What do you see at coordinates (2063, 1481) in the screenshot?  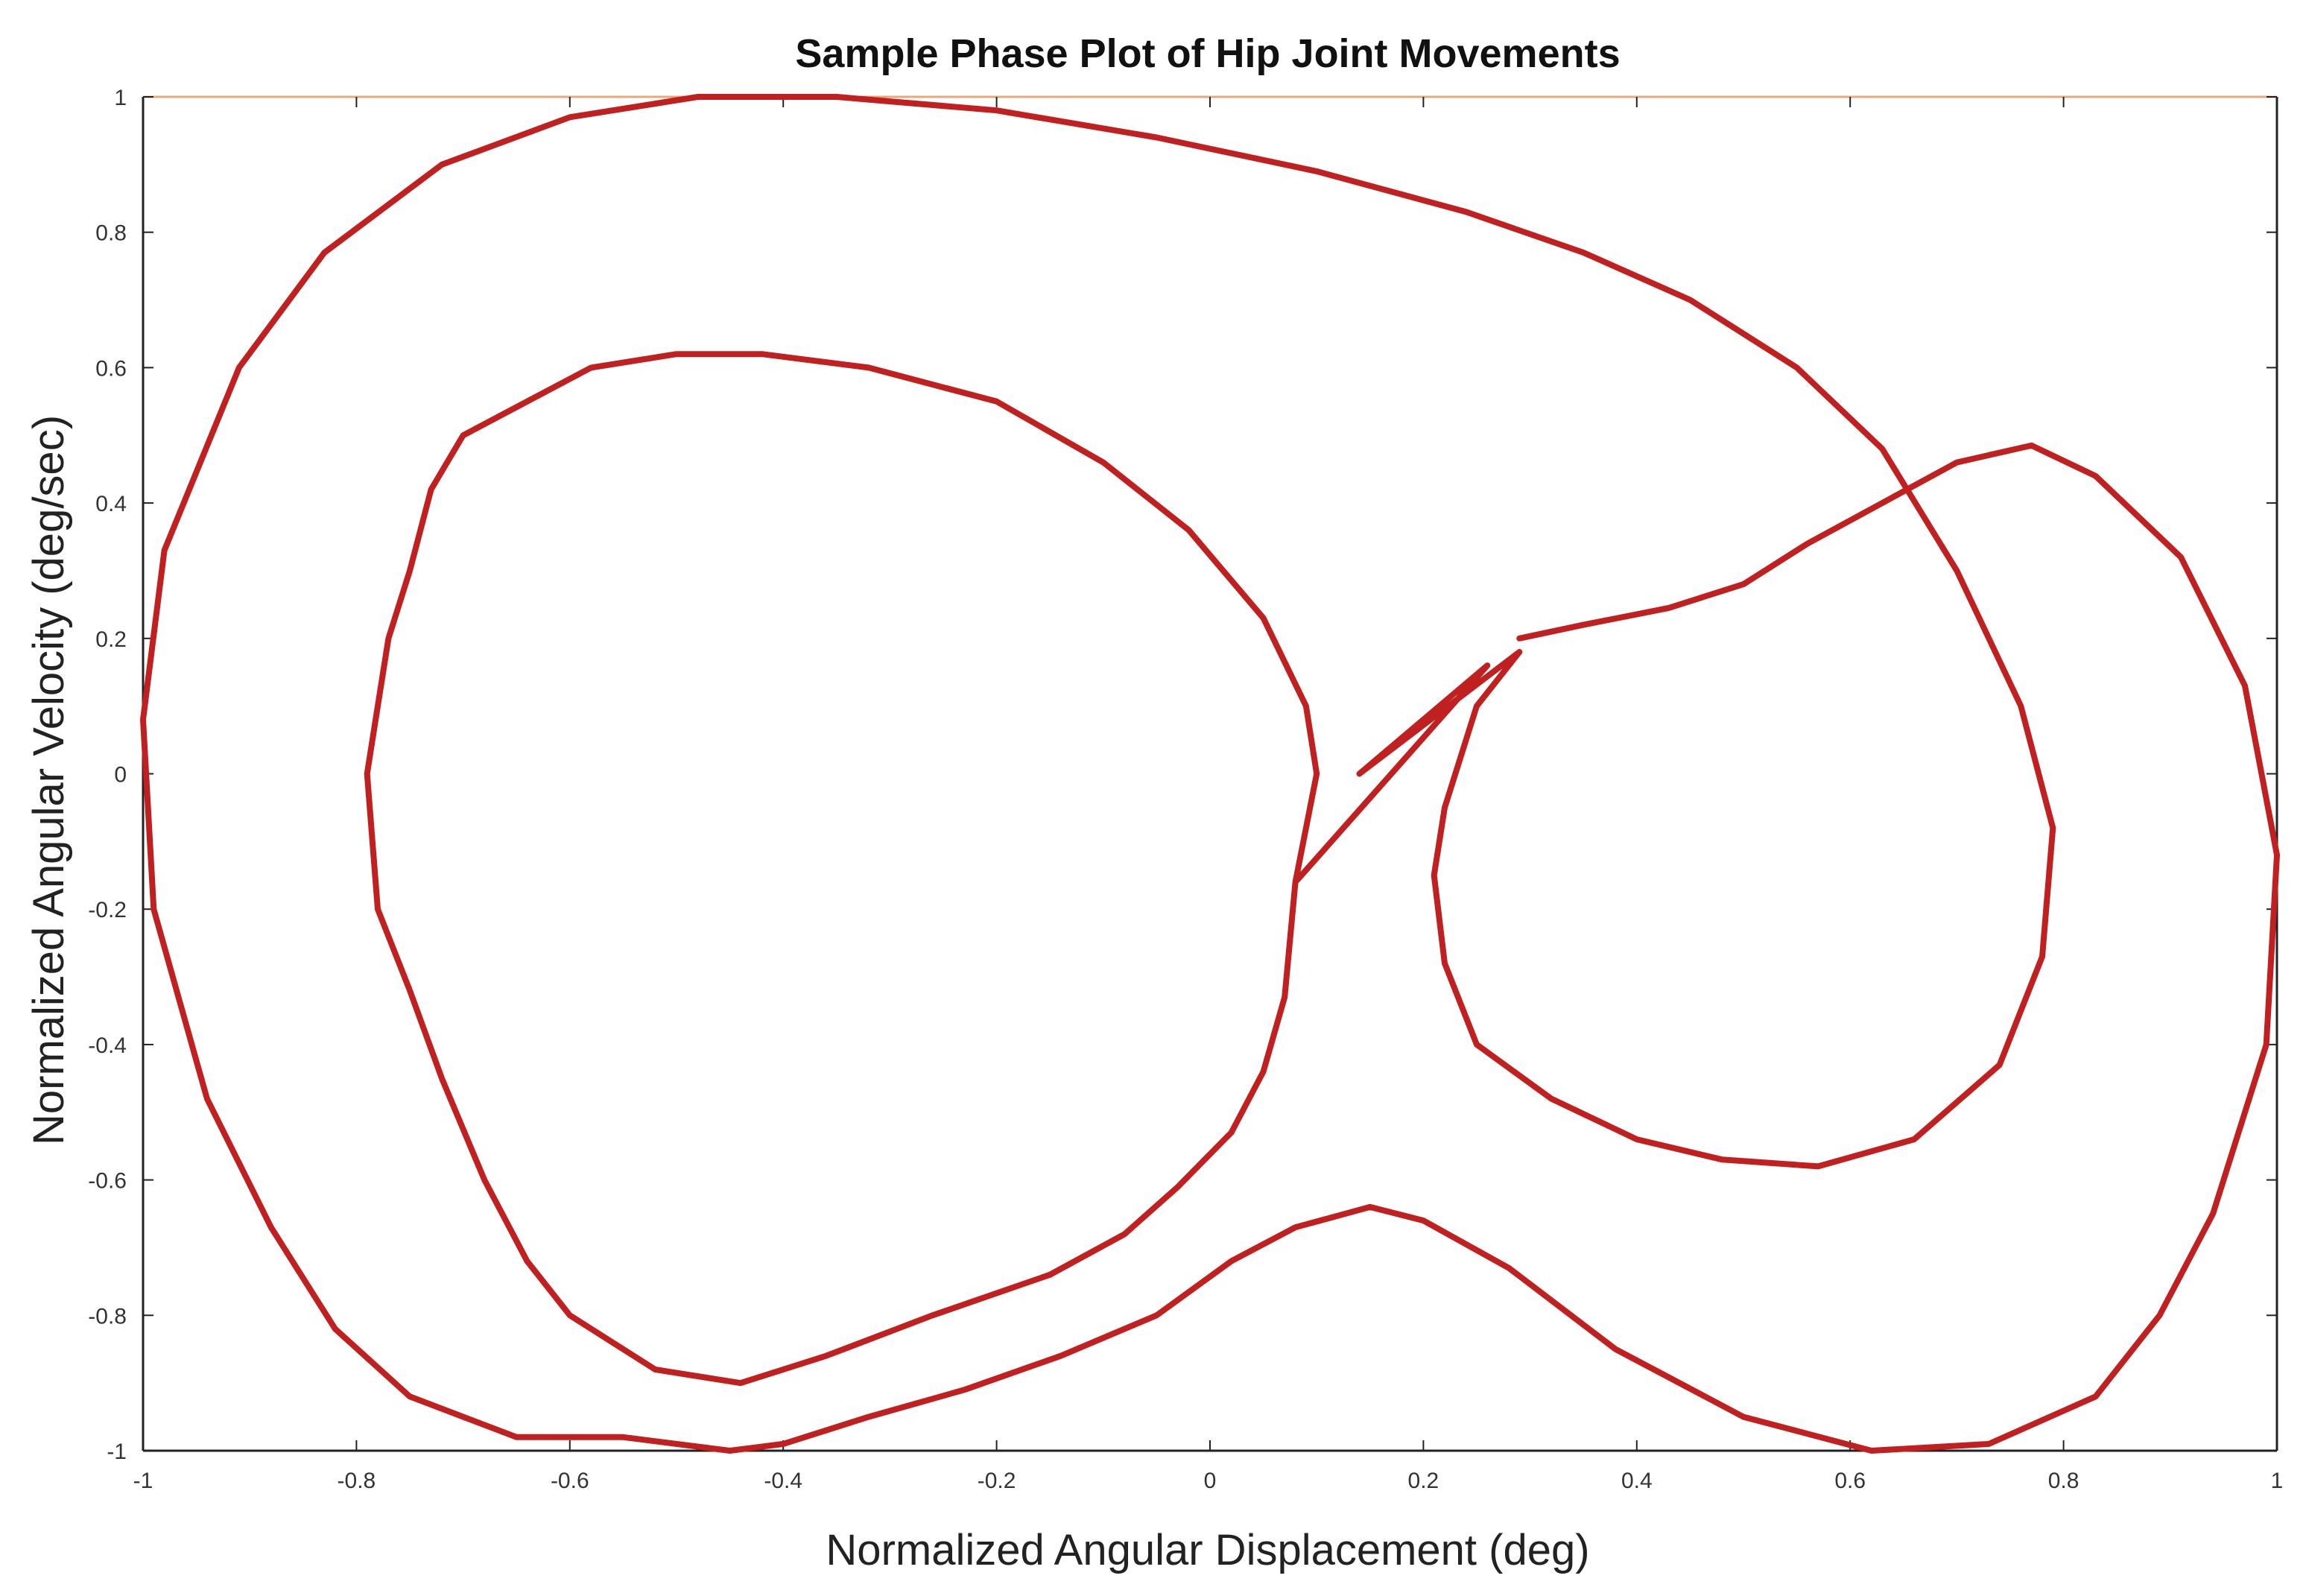 I see `x-tick-label: 0.8` at bounding box center [2063, 1481].